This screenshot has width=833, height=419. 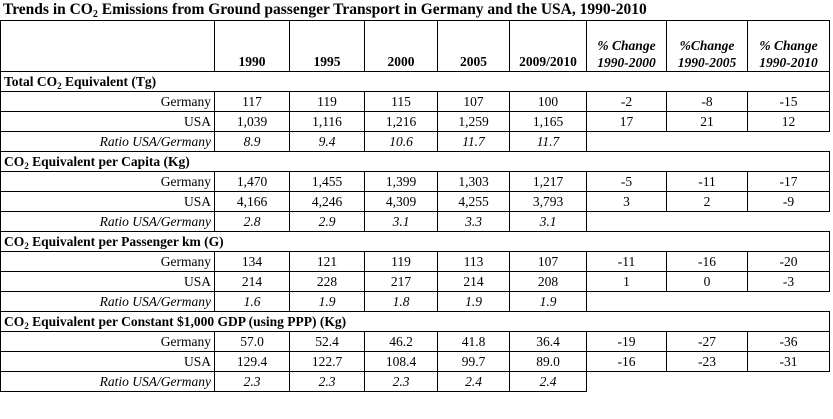 I want to click on table-row-ratio: Ratio USA/Germany 2.3 2.3 2.3 2.4 2.4, so click(x=415, y=381).